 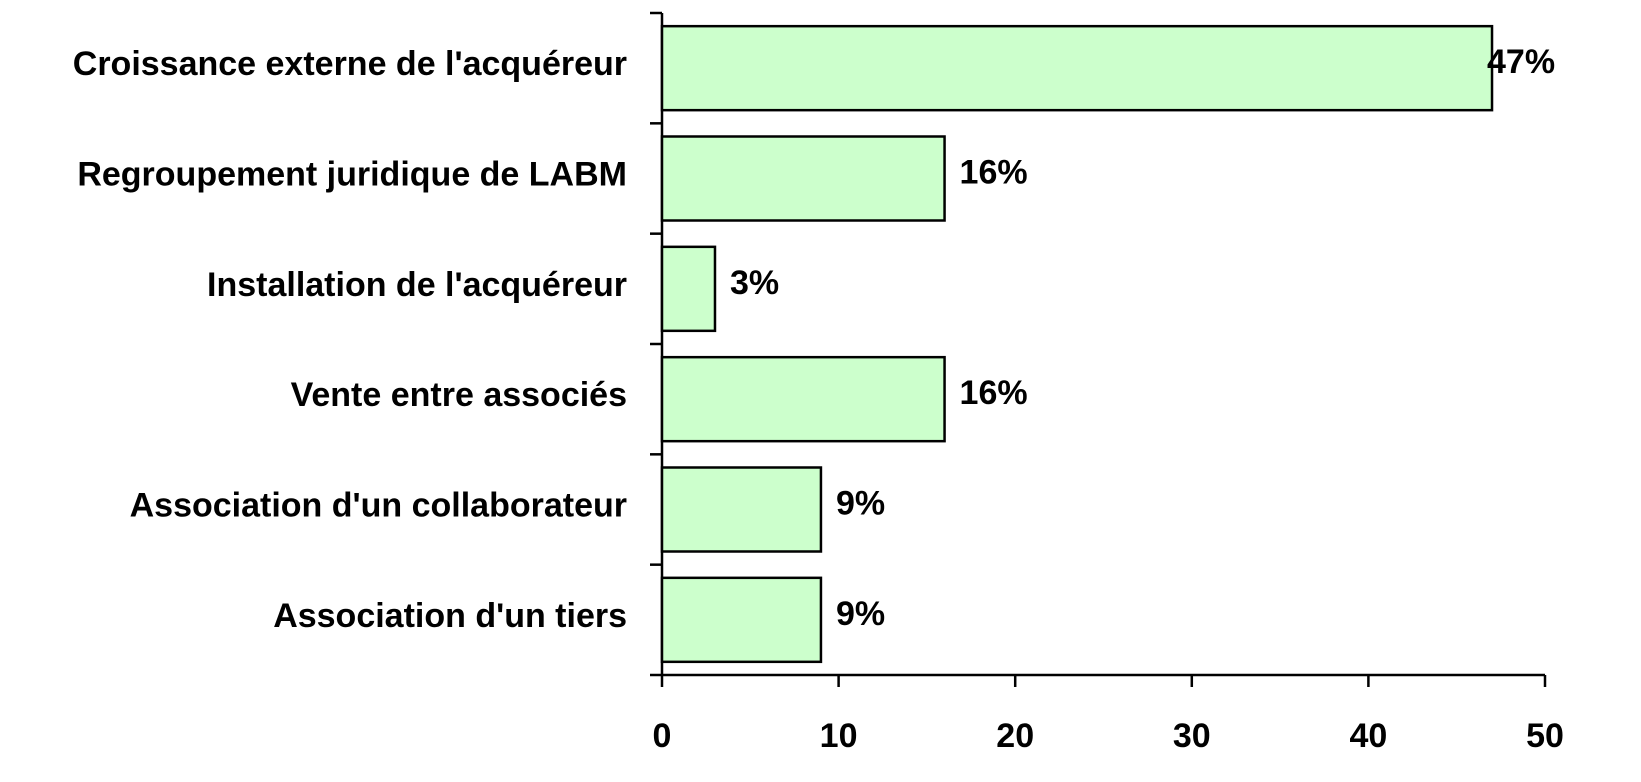 I want to click on x-tick-label: 10, so click(x=839, y=736).